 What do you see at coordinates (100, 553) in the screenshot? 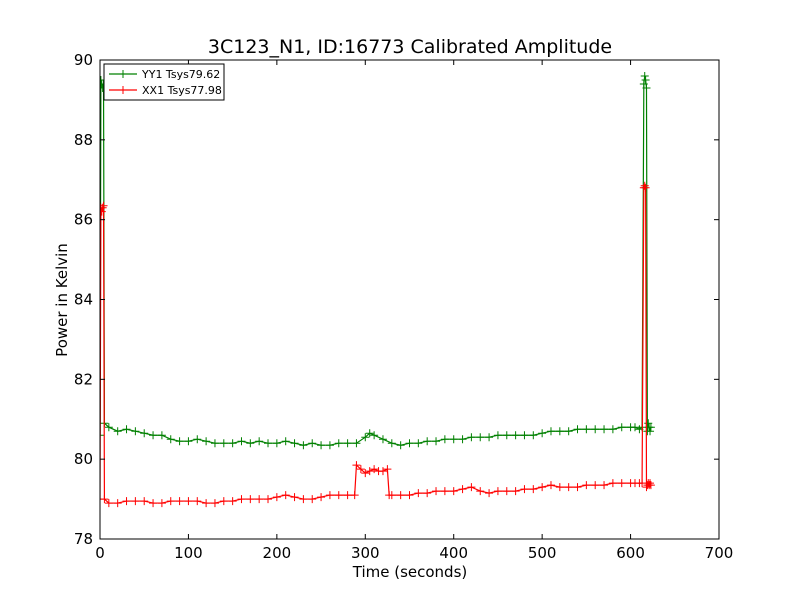
I see `x-tick-label: 0` at bounding box center [100, 553].